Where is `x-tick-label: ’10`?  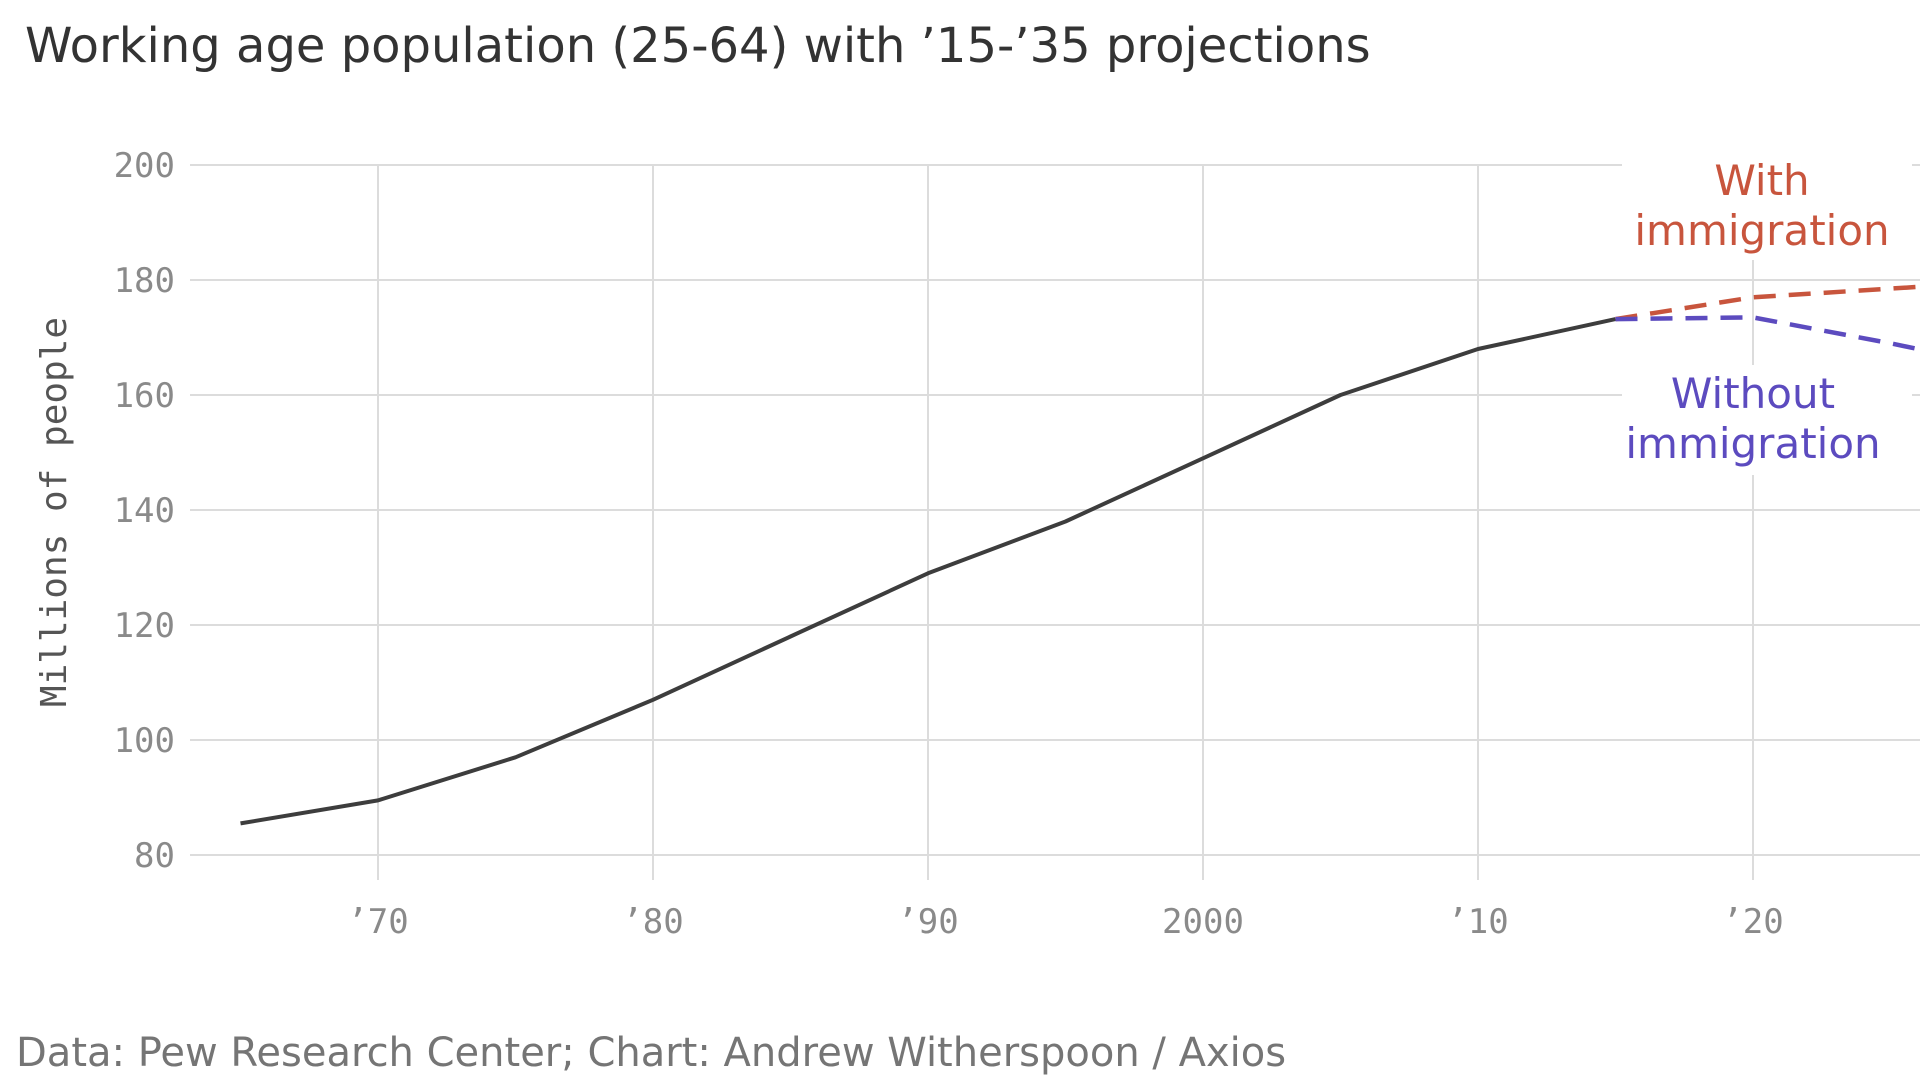
x-tick-label: ’10 is located at coordinates (1477, 922).